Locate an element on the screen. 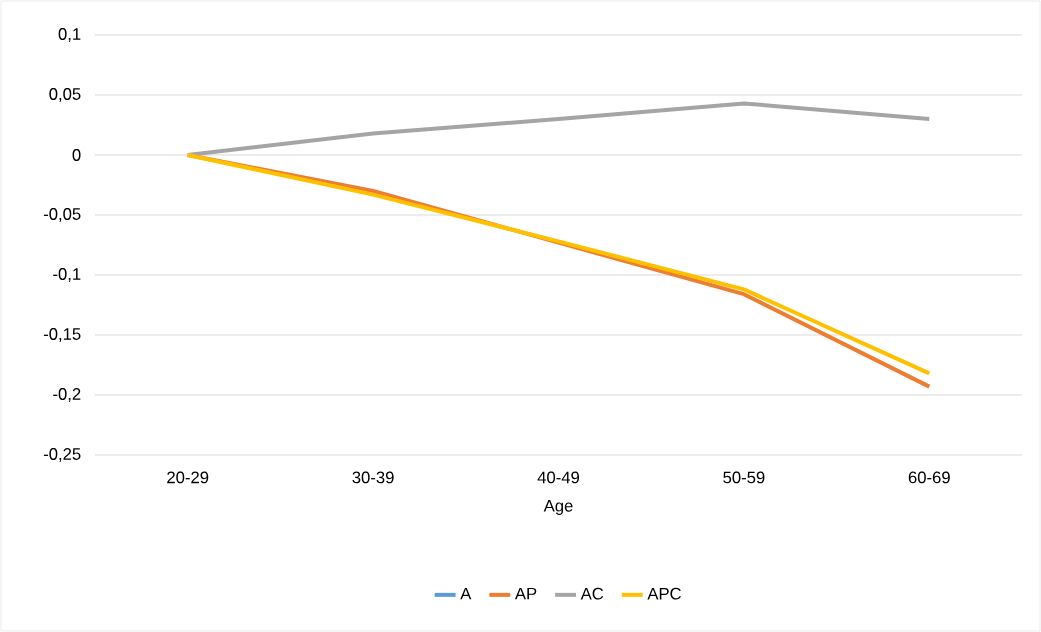  y-tick-label: -0,2 is located at coordinates (67, 395).